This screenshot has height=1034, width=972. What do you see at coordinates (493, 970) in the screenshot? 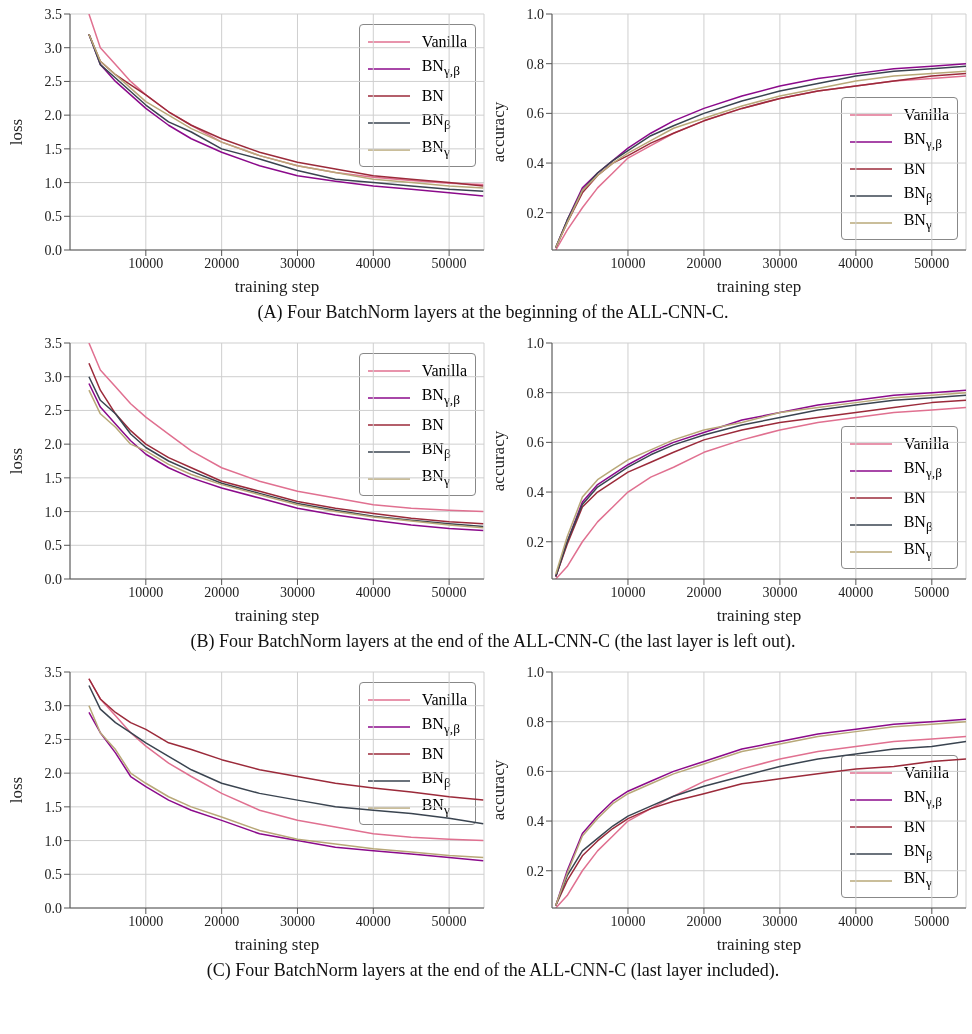
I see `text: (C) Four BatchNorm layers at the end of the ALL-CNN-C (last layer included).` at bounding box center [493, 970].